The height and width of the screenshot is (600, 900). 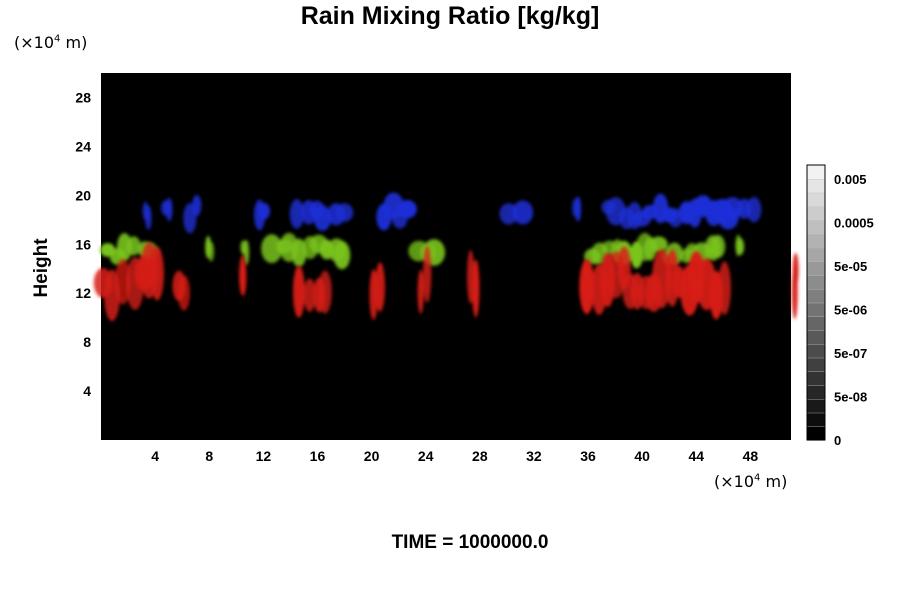 I want to click on x-tick-label: 32, so click(x=534, y=456).